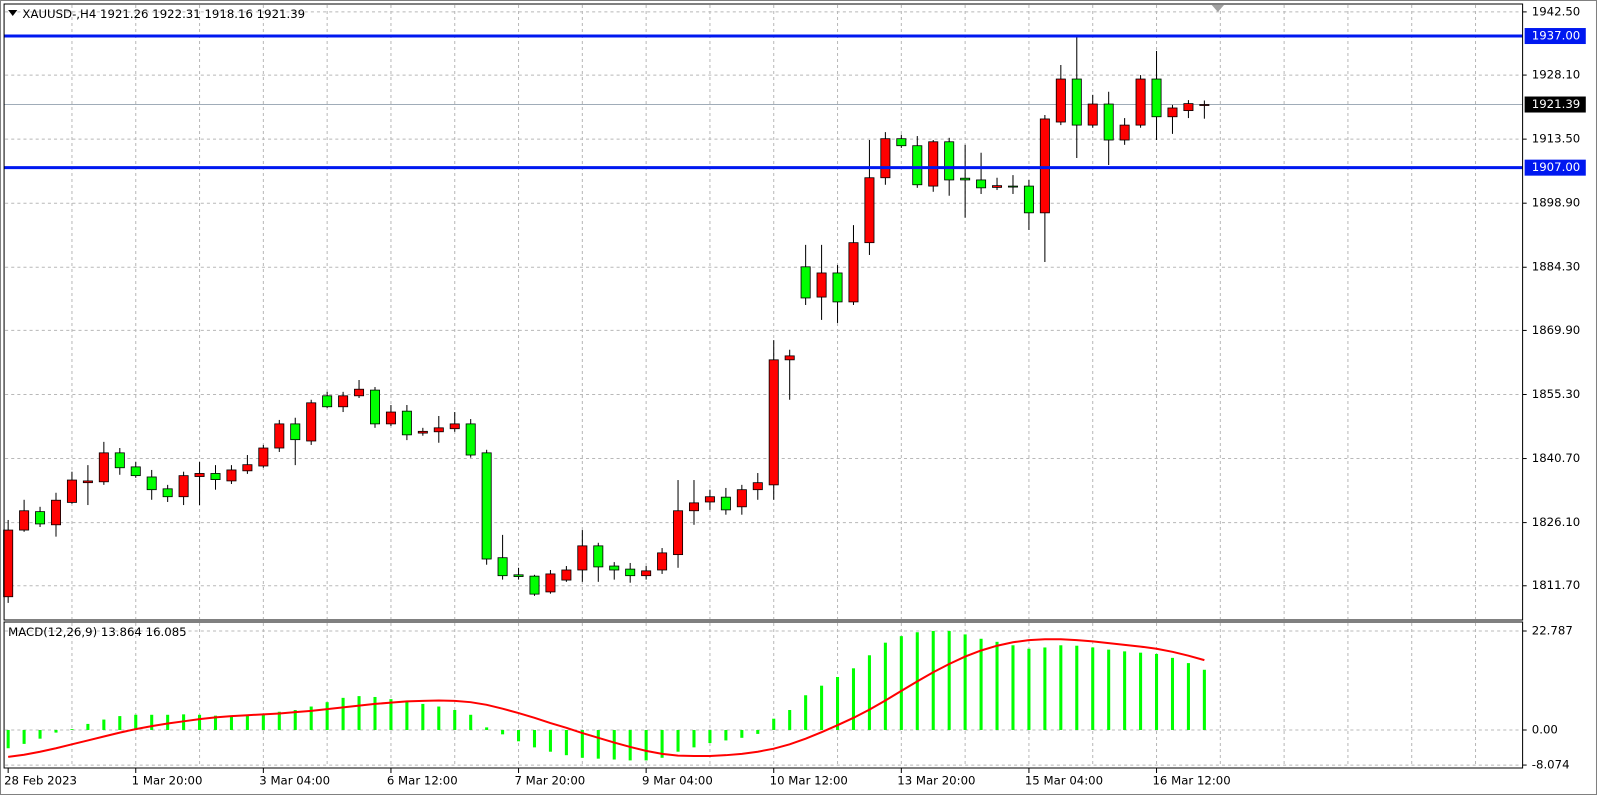 The image size is (1597, 811). Describe the element at coordinates (549, 781) in the screenshot. I see `x-tick-label: 7 Mar 20:00` at that location.